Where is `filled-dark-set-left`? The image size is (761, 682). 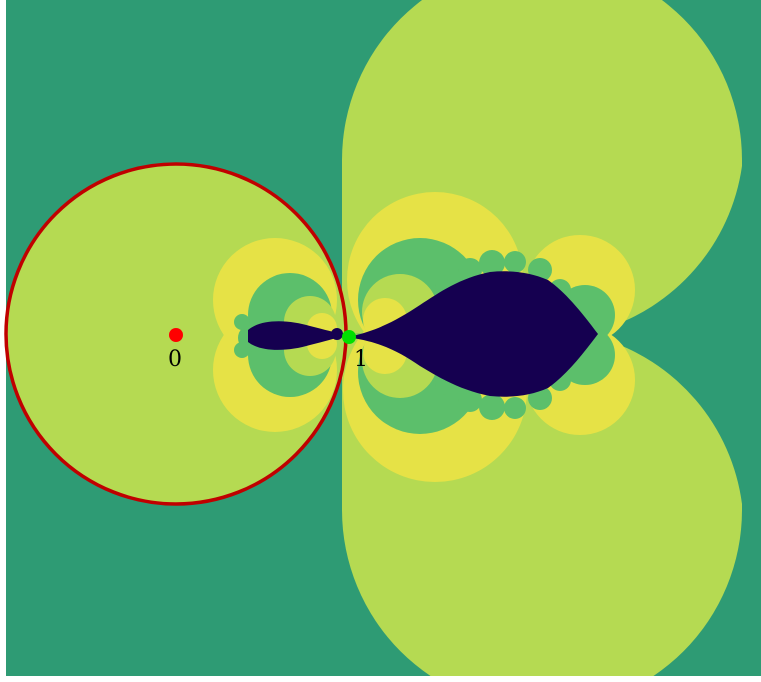 filled-dark-set-left is located at coordinates (296, 335).